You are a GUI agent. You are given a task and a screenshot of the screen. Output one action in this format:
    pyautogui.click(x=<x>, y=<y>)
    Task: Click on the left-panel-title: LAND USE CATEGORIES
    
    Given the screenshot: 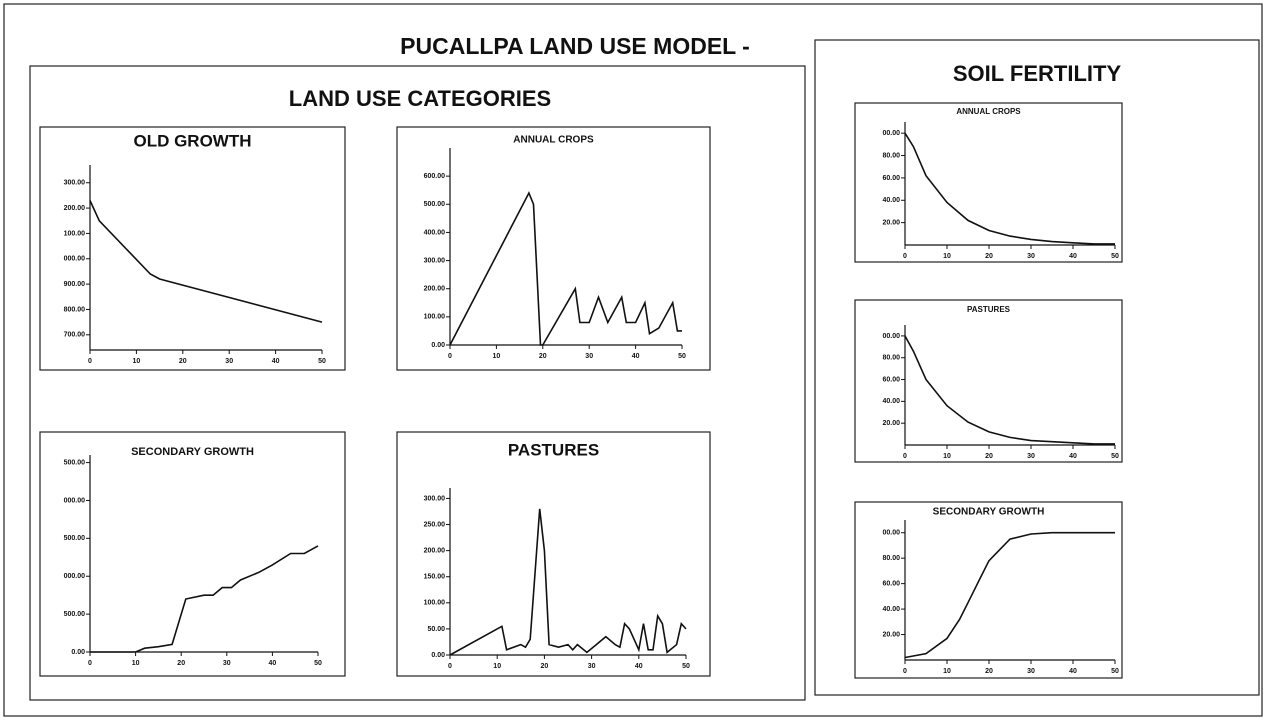 What is the action you would take?
    pyautogui.click(x=420, y=98)
    